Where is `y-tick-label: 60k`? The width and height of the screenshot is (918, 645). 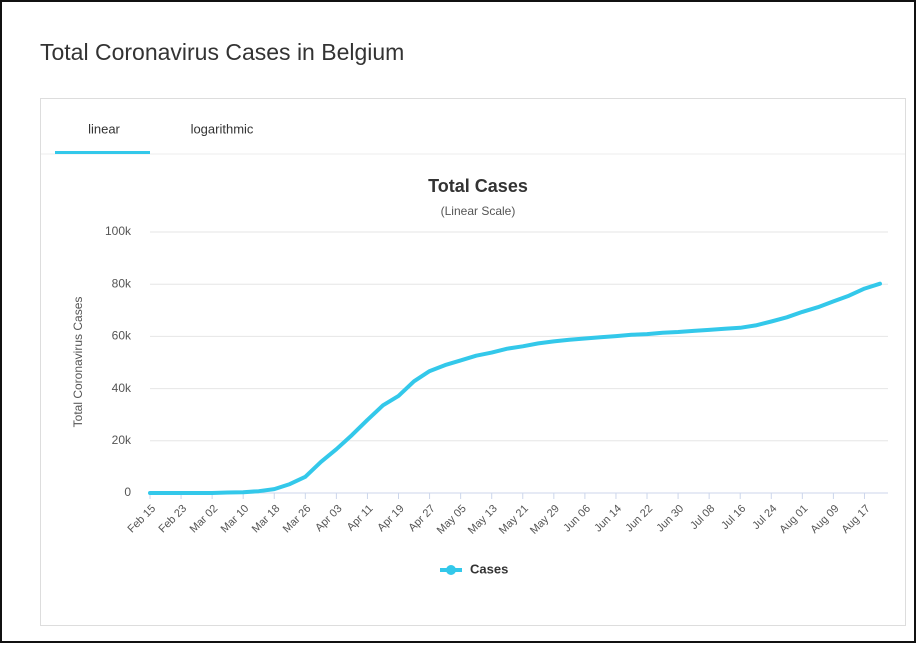
y-tick-label: 60k is located at coordinates (122, 336).